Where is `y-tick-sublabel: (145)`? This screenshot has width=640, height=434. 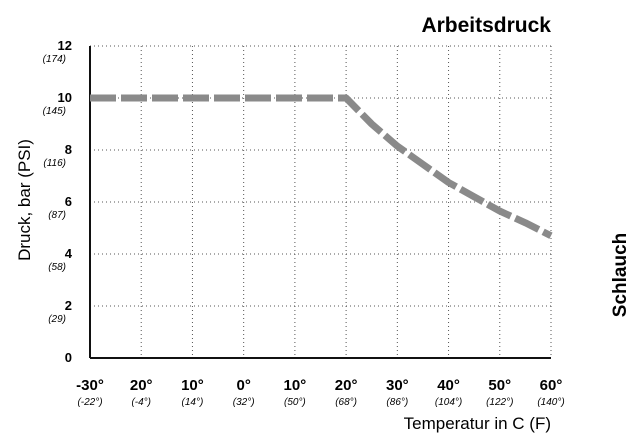 y-tick-sublabel: (145) is located at coordinates (54, 111).